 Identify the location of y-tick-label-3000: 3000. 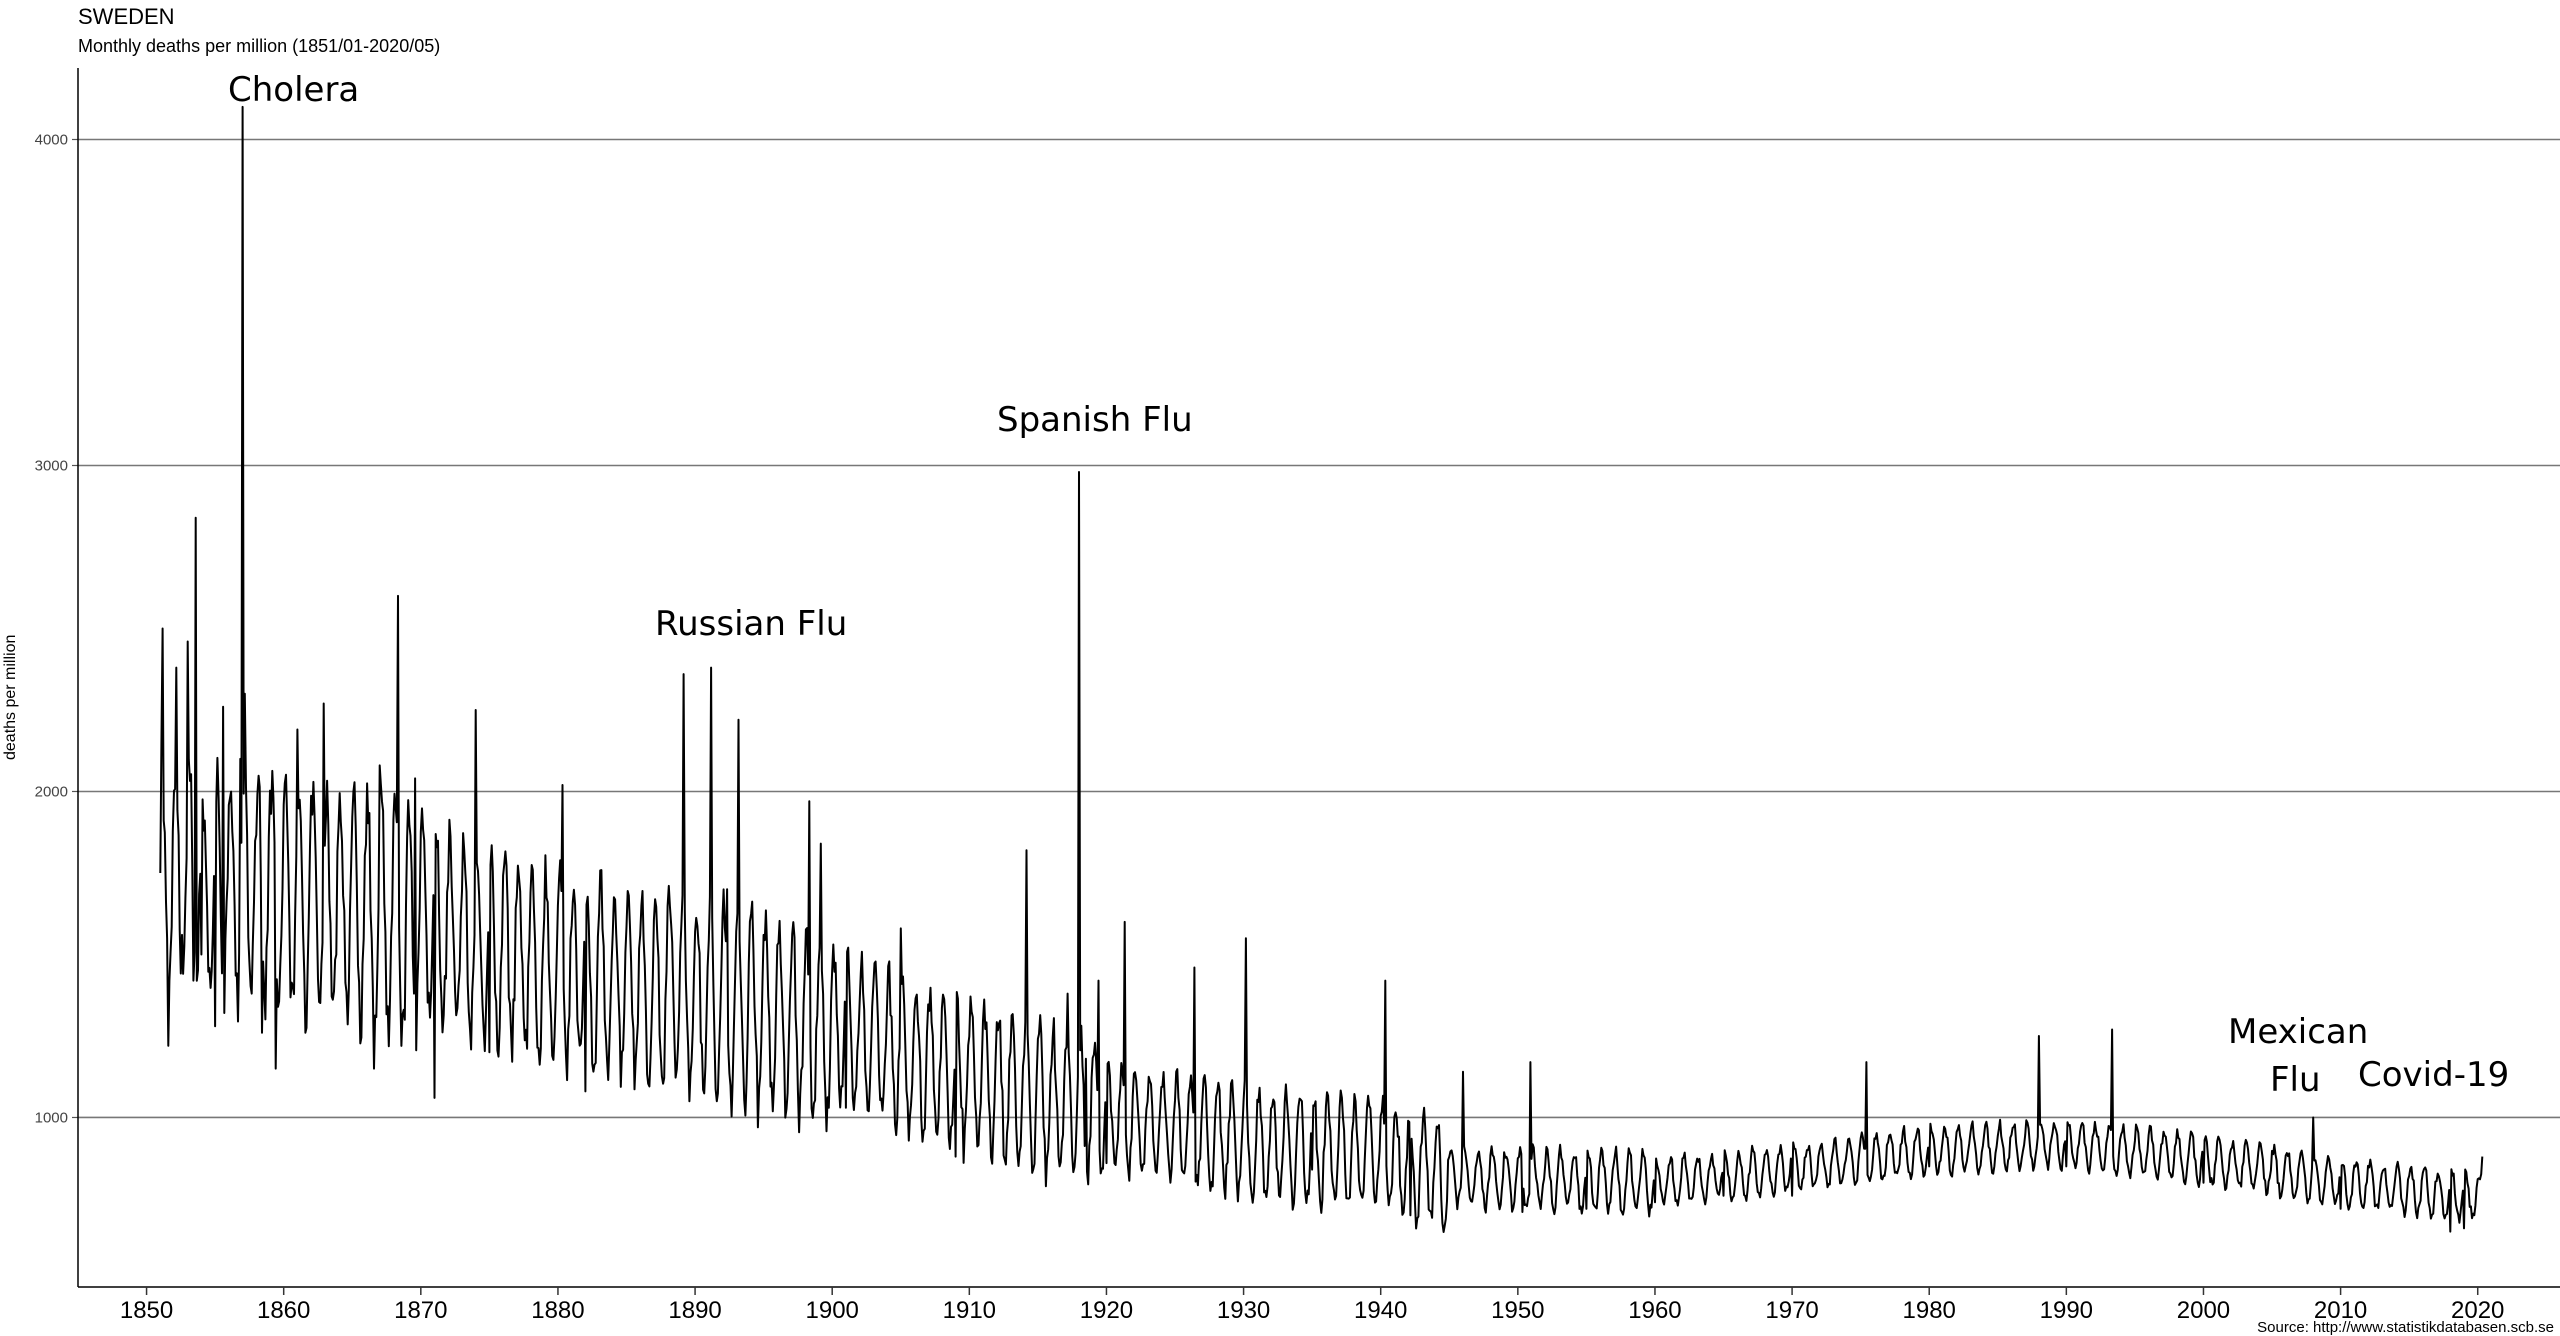
(51, 465).